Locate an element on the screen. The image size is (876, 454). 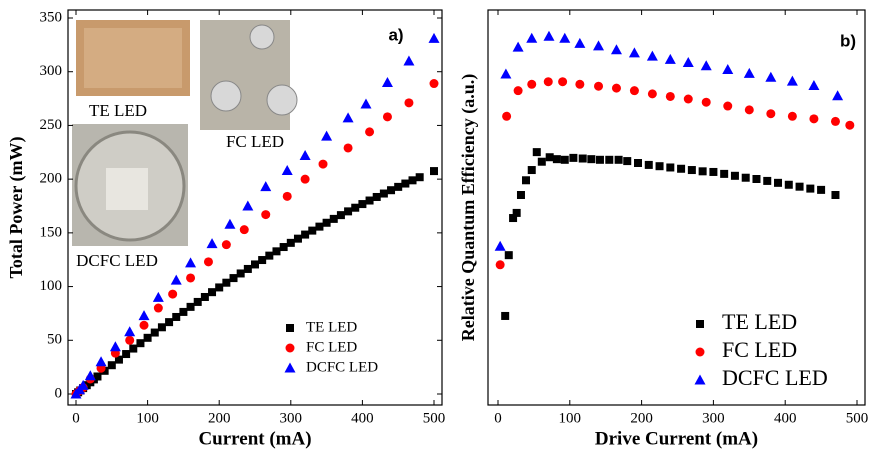
x-tick-label: 400 is located at coordinates (785, 418).